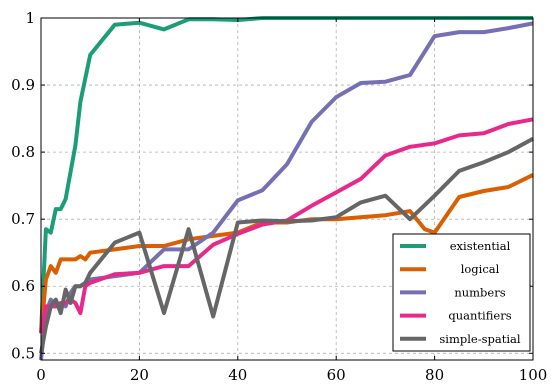  What do you see at coordinates (479, 339) in the screenshot?
I see `legend-label-simple-spatial: simple-spatial` at bounding box center [479, 339].